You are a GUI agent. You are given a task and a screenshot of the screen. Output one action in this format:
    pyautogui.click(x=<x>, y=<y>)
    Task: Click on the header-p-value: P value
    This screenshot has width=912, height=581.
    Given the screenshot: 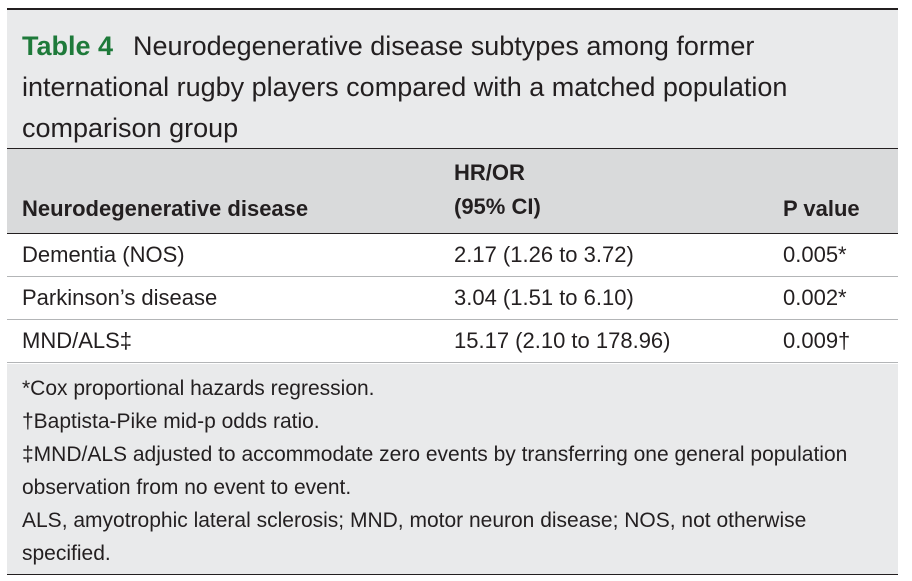 What is the action you would take?
    pyautogui.click(x=821, y=208)
    